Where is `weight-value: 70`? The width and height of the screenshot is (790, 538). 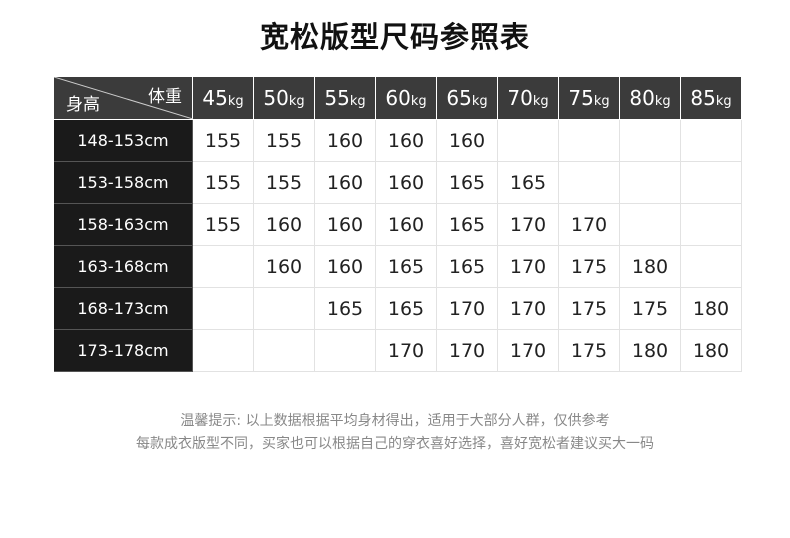
weight-value: 70 is located at coordinates (520, 98).